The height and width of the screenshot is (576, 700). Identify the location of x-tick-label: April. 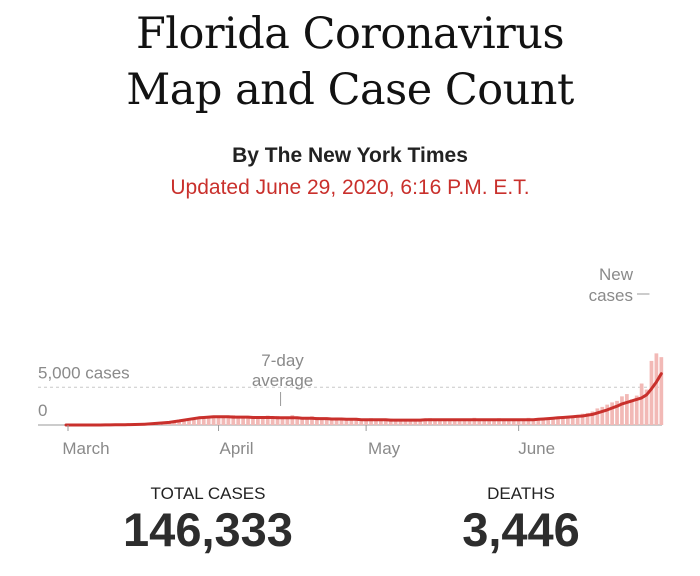
(237, 448).